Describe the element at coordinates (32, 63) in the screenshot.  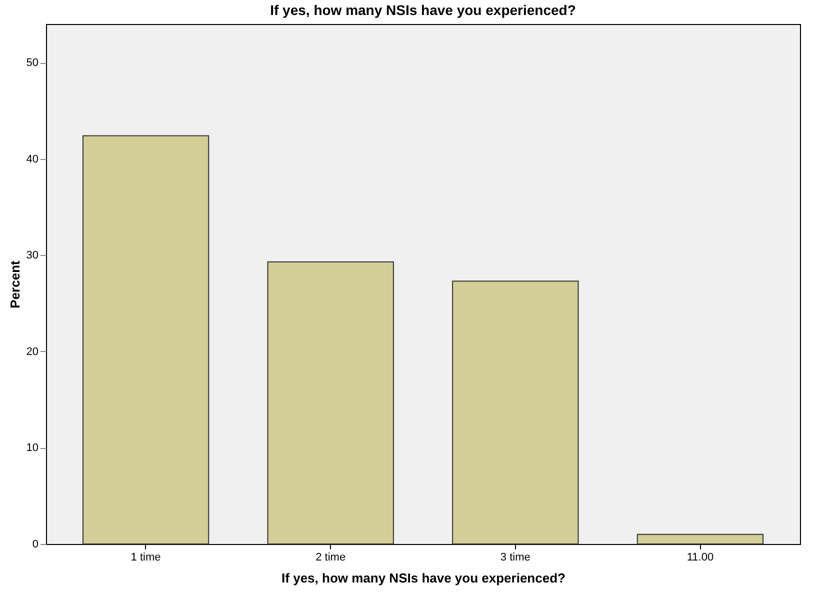
I see `y-tick-label: 50` at that location.